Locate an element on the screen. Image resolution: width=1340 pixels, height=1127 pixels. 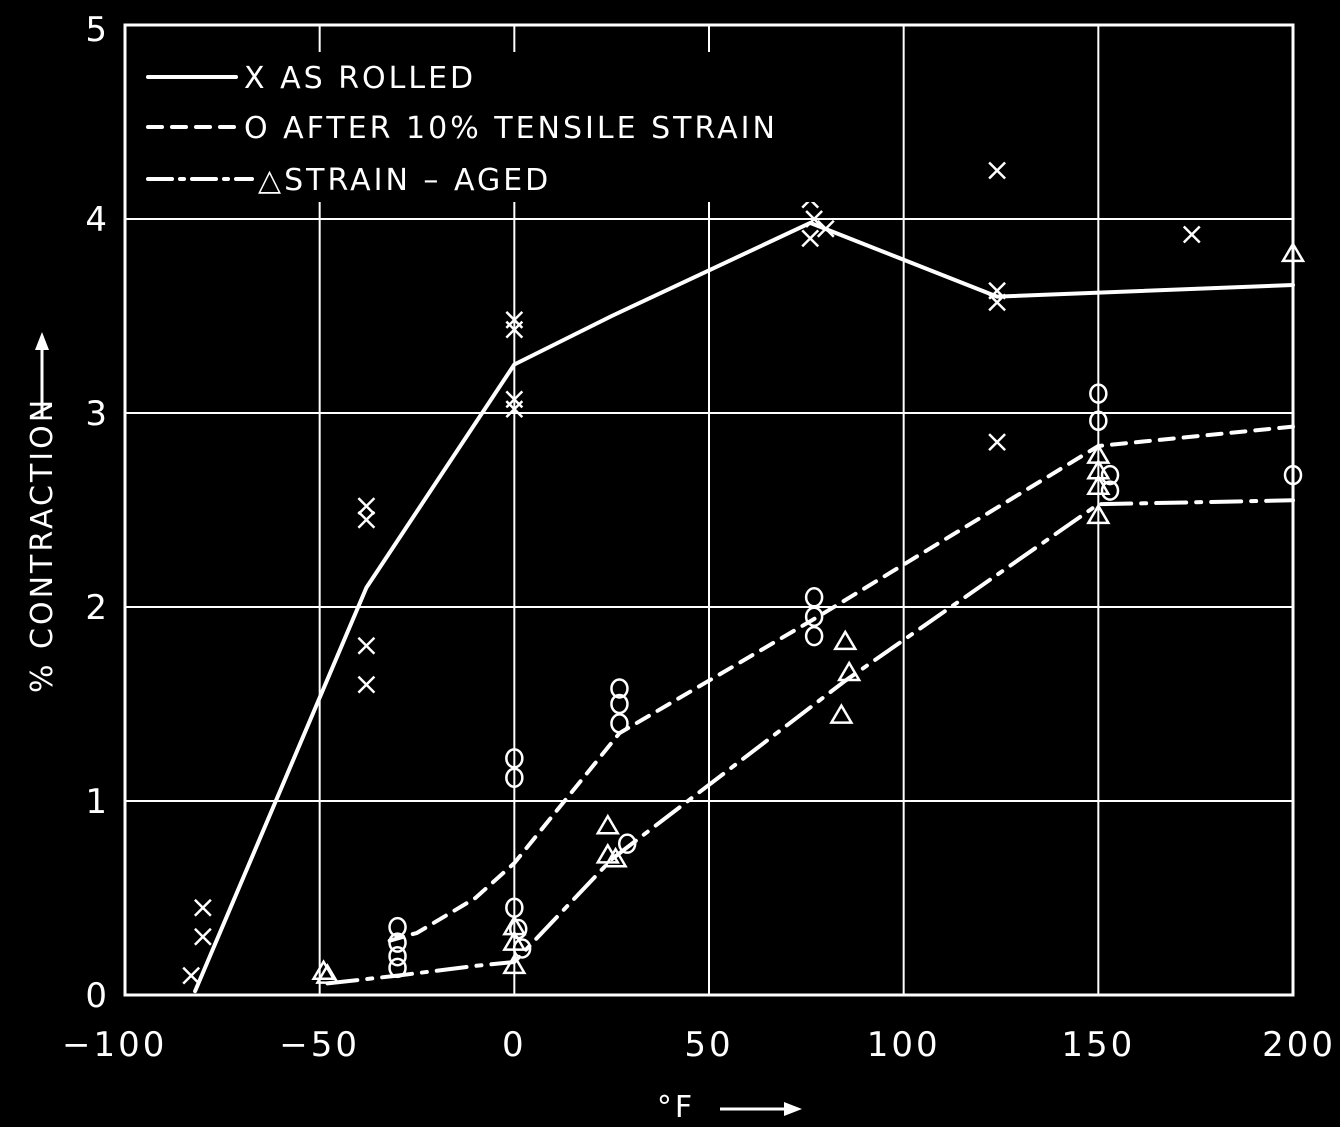
x-axis-ticks: −100 −50 0 50 100 150 200 is located at coordinates (699, 1045).